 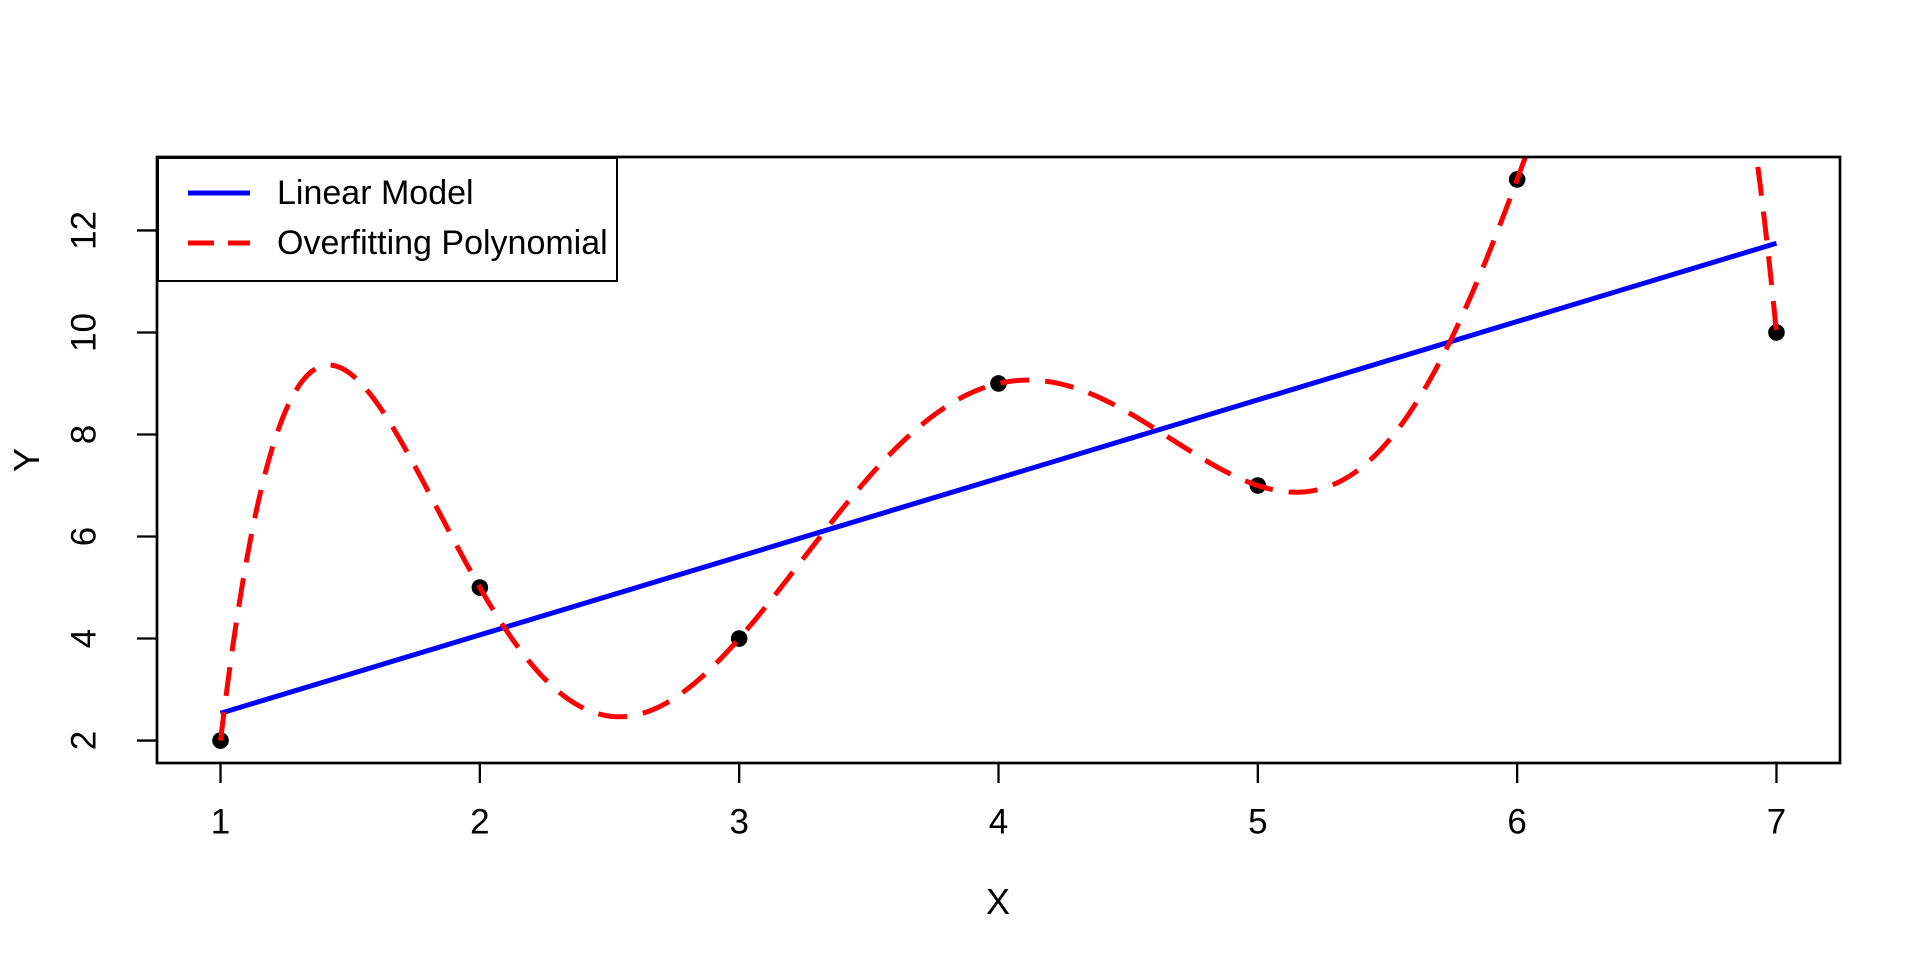 What do you see at coordinates (26, 460) in the screenshot?
I see `y-axis-title: Y` at bounding box center [26, 460].